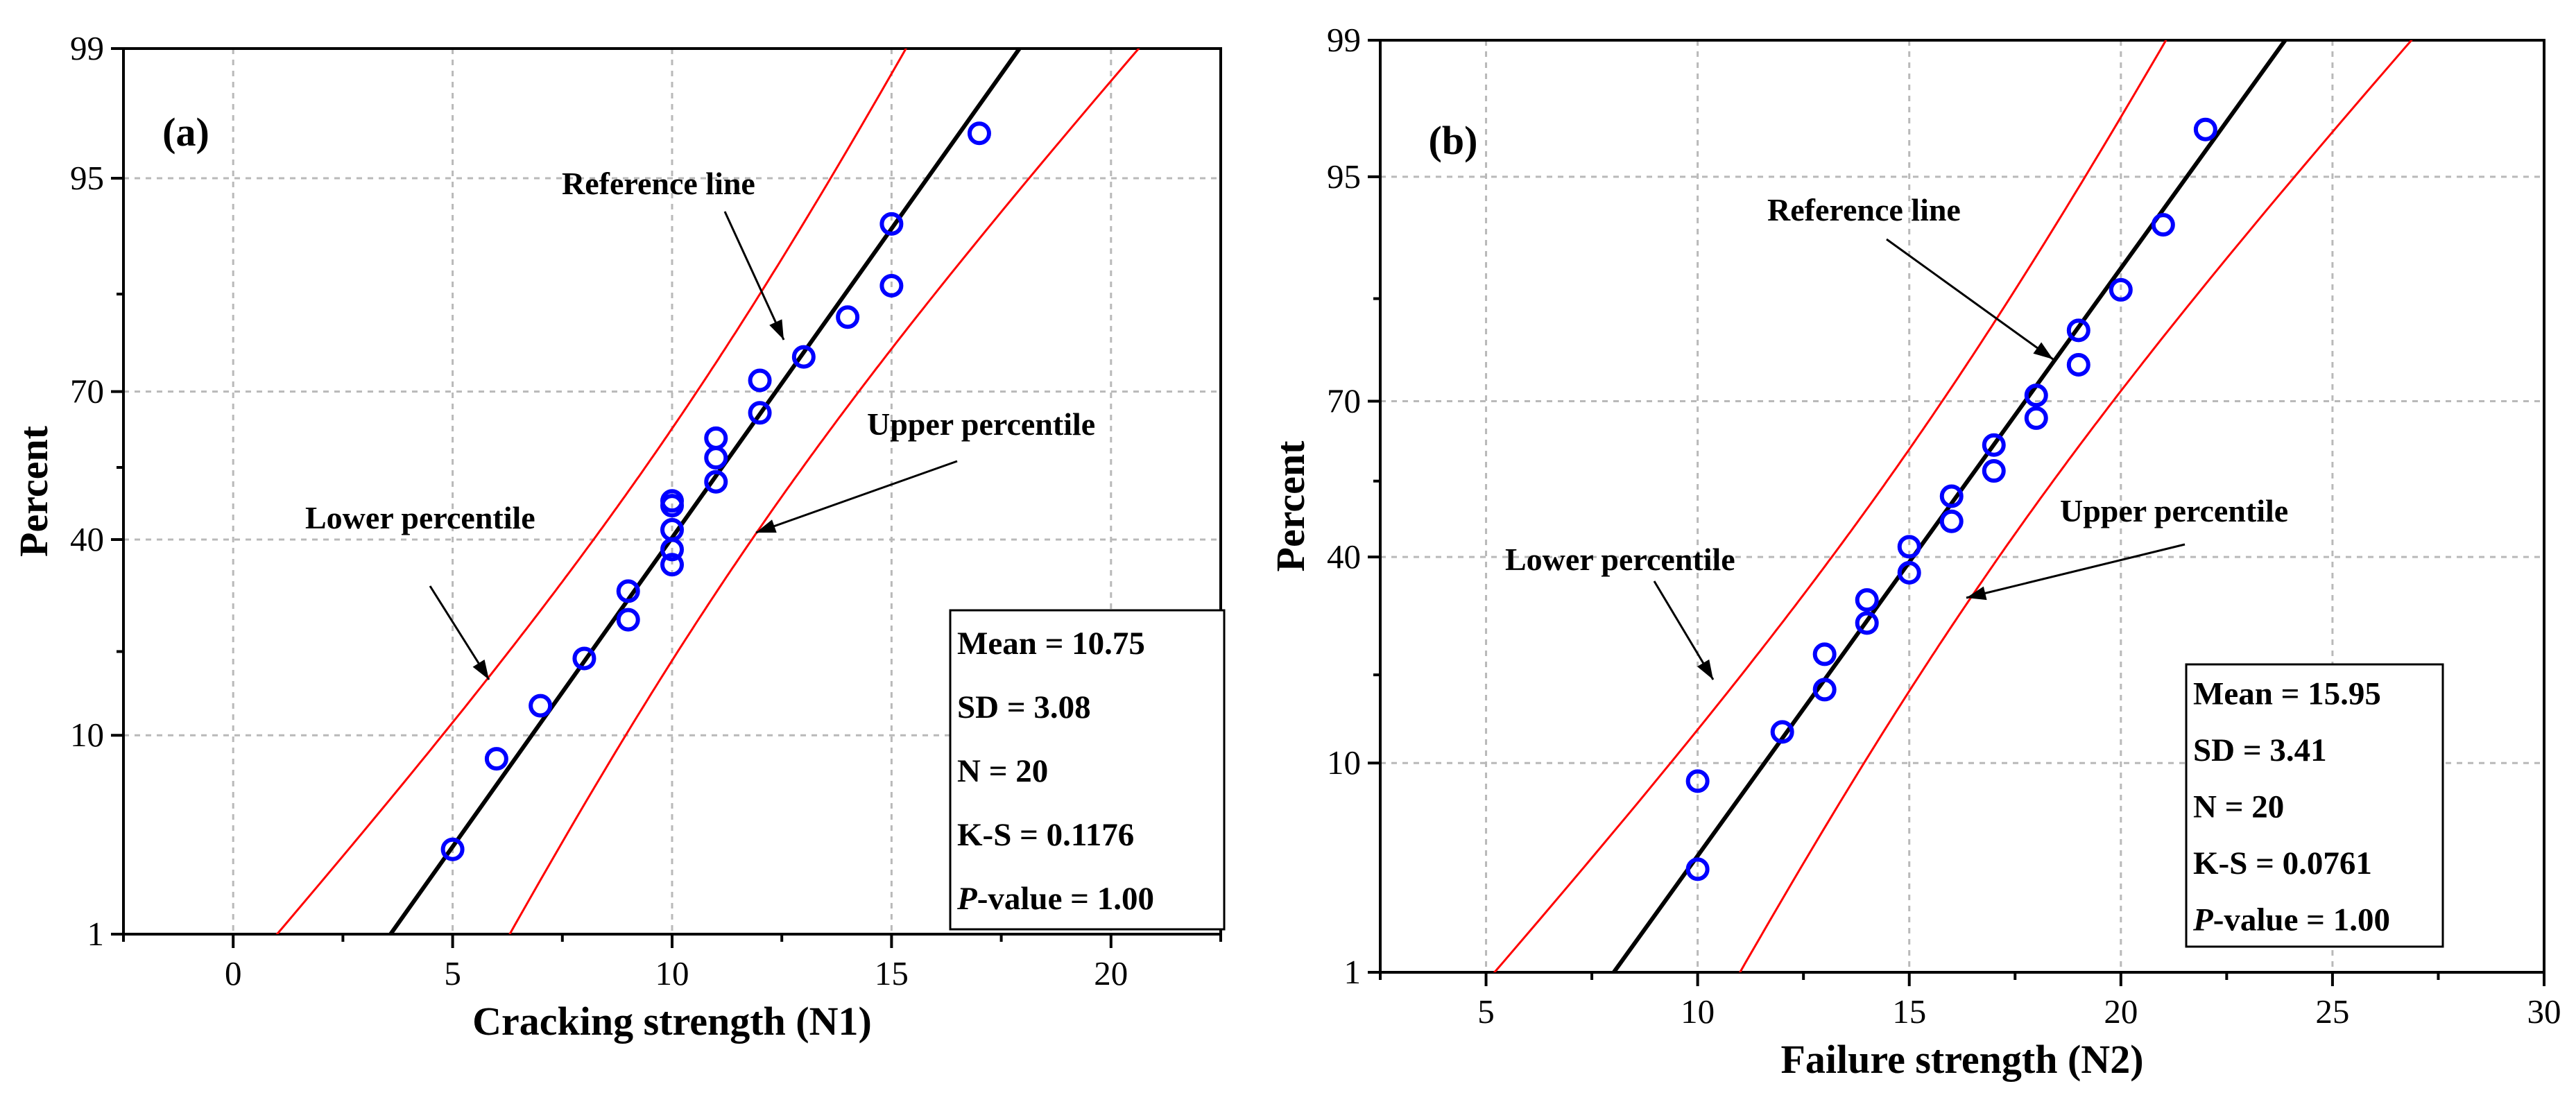 The width and height of the screenshot is (2576, 1111). What do you see at coordinates (2174, 511) in the screenshot?
I see `upper-percentile-annotation-label: Upper percentile` at bounding box center [2174, 511].